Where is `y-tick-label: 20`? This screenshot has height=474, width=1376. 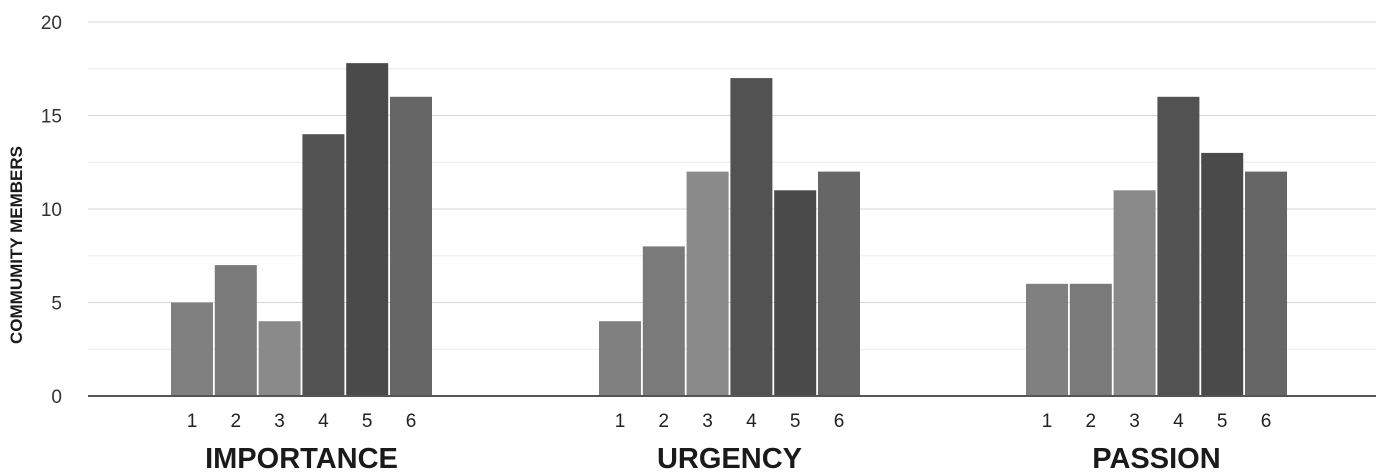 y-tick-label: 20 is located at coordinates (51, 23).